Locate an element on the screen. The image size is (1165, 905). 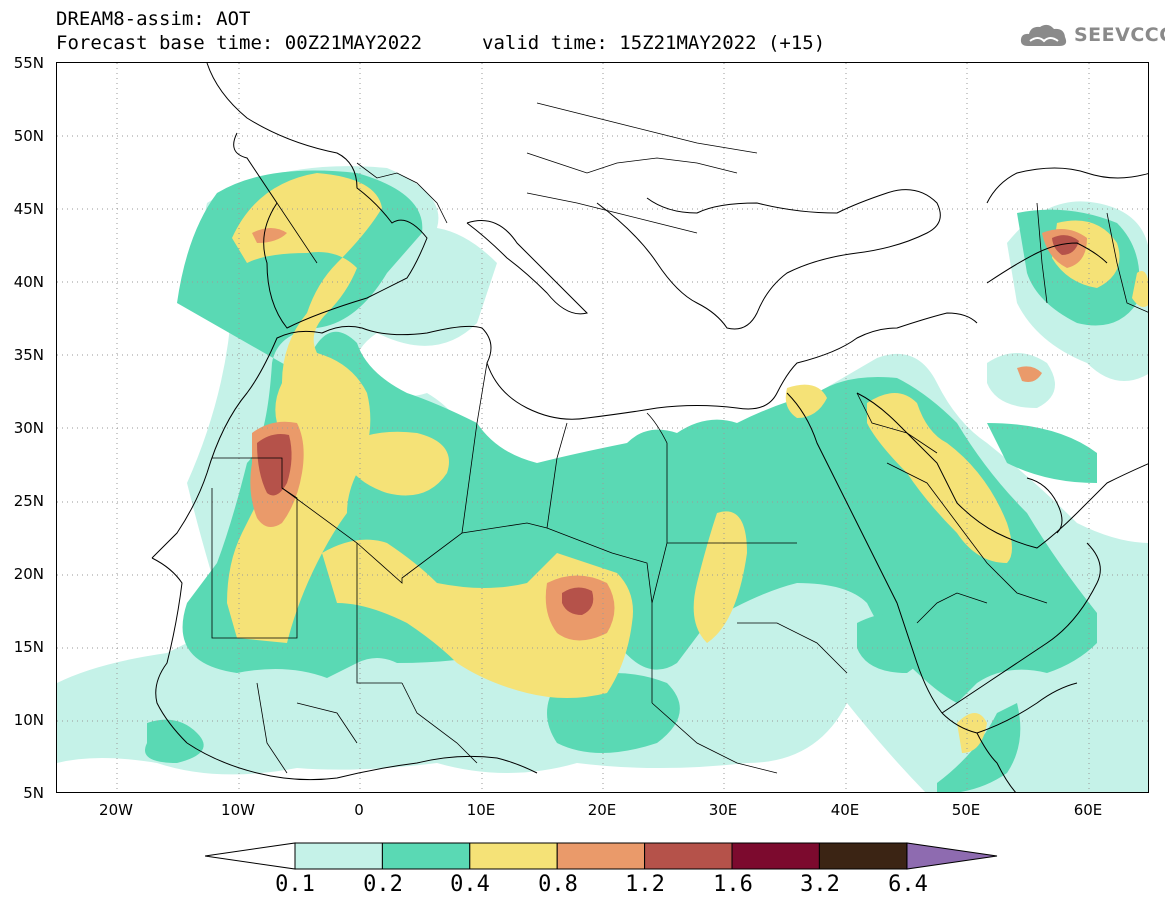
colorbar-label: 0.8 is located at coordinates (558, 884).